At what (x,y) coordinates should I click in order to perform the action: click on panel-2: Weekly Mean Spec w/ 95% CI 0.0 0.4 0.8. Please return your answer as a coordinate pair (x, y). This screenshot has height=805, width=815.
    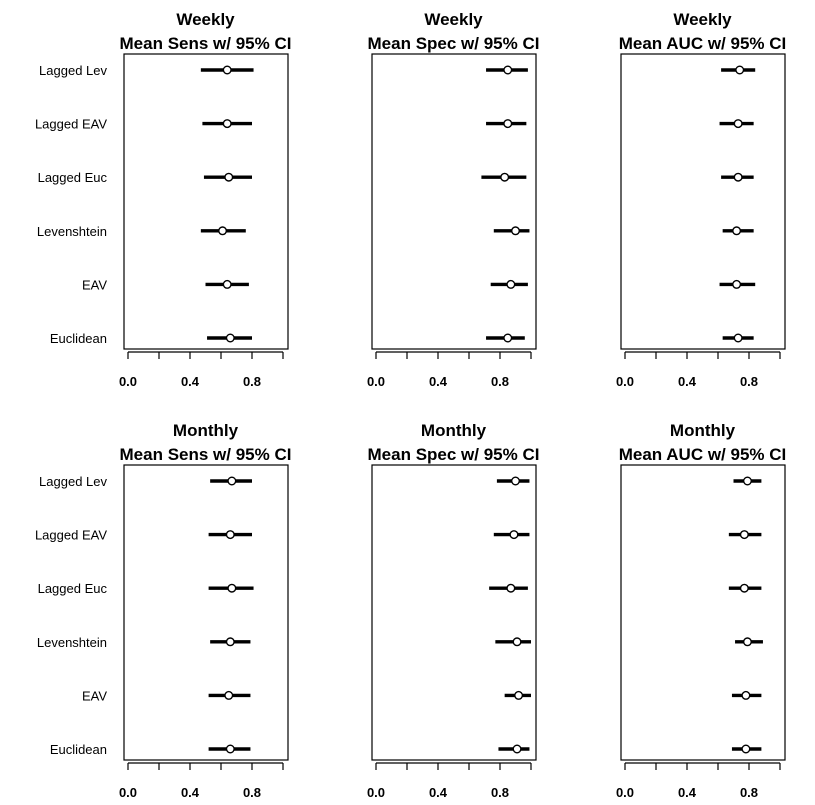
    Looking at the image, I should click on (453, 199).